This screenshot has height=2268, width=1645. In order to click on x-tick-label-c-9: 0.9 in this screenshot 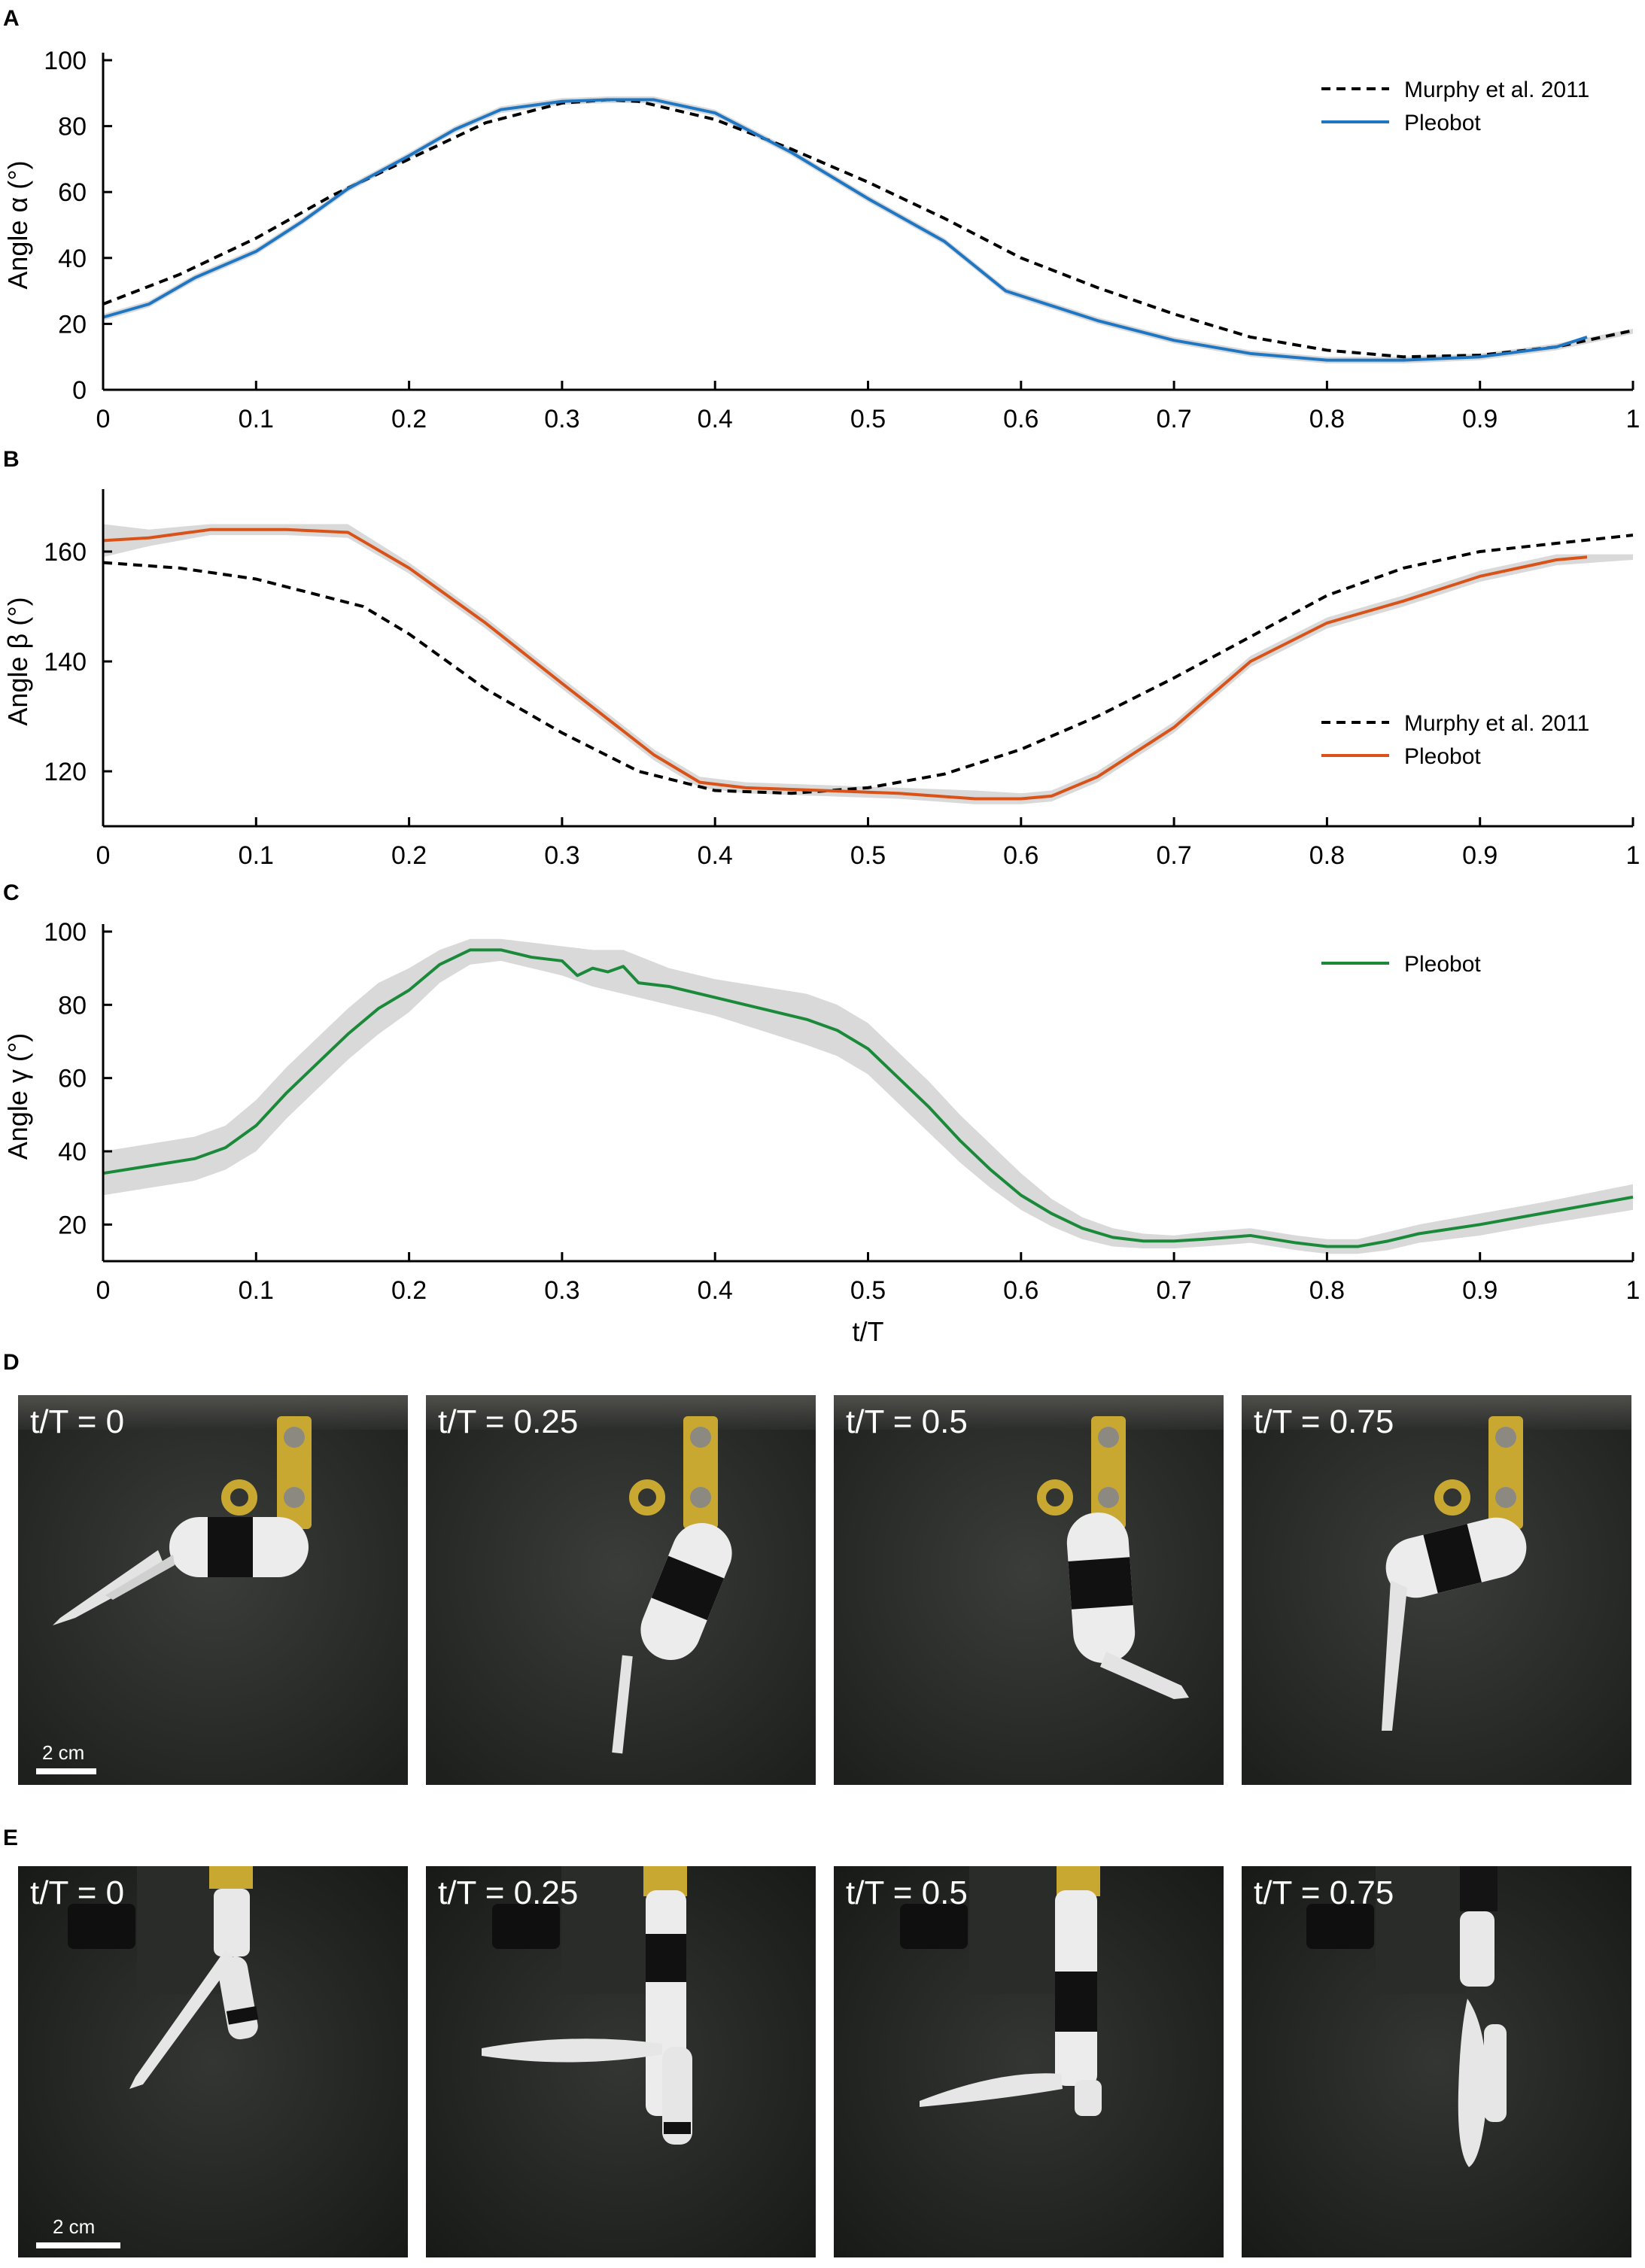, I will do `click(1480, 1291)`.